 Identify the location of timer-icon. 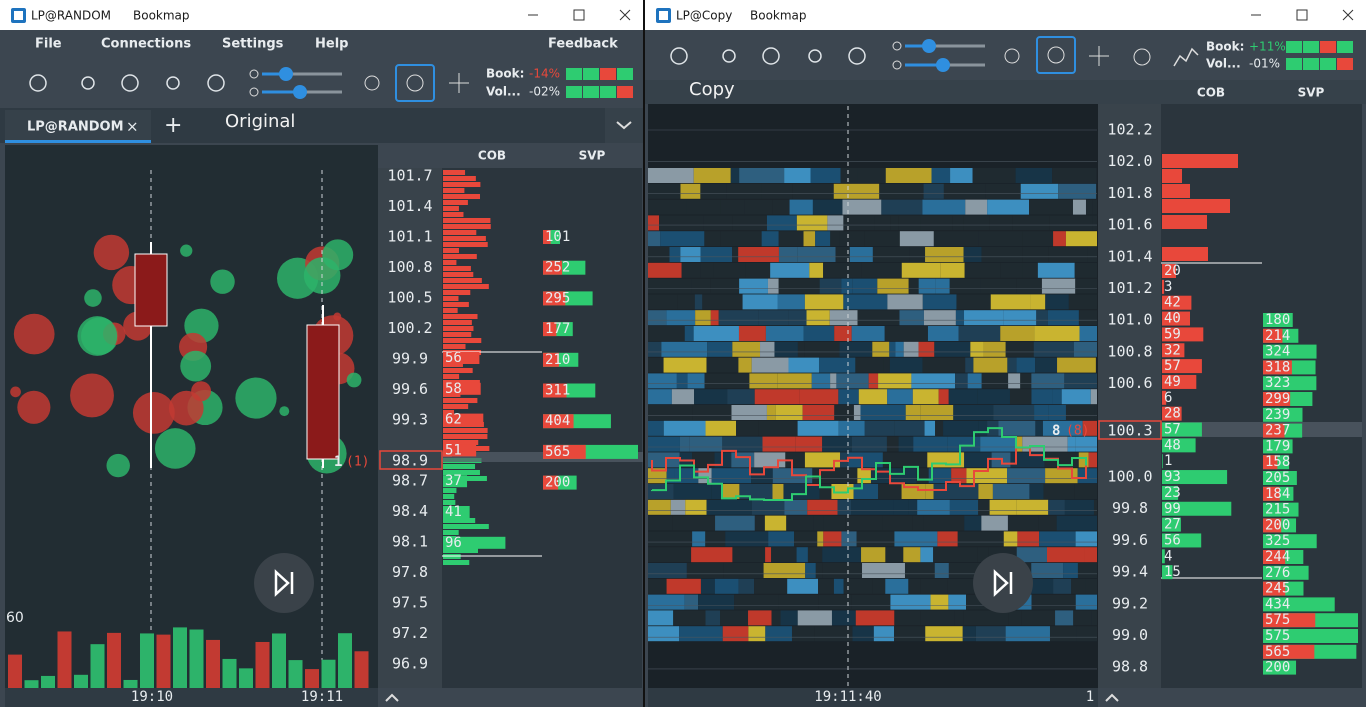
(1142, 57).